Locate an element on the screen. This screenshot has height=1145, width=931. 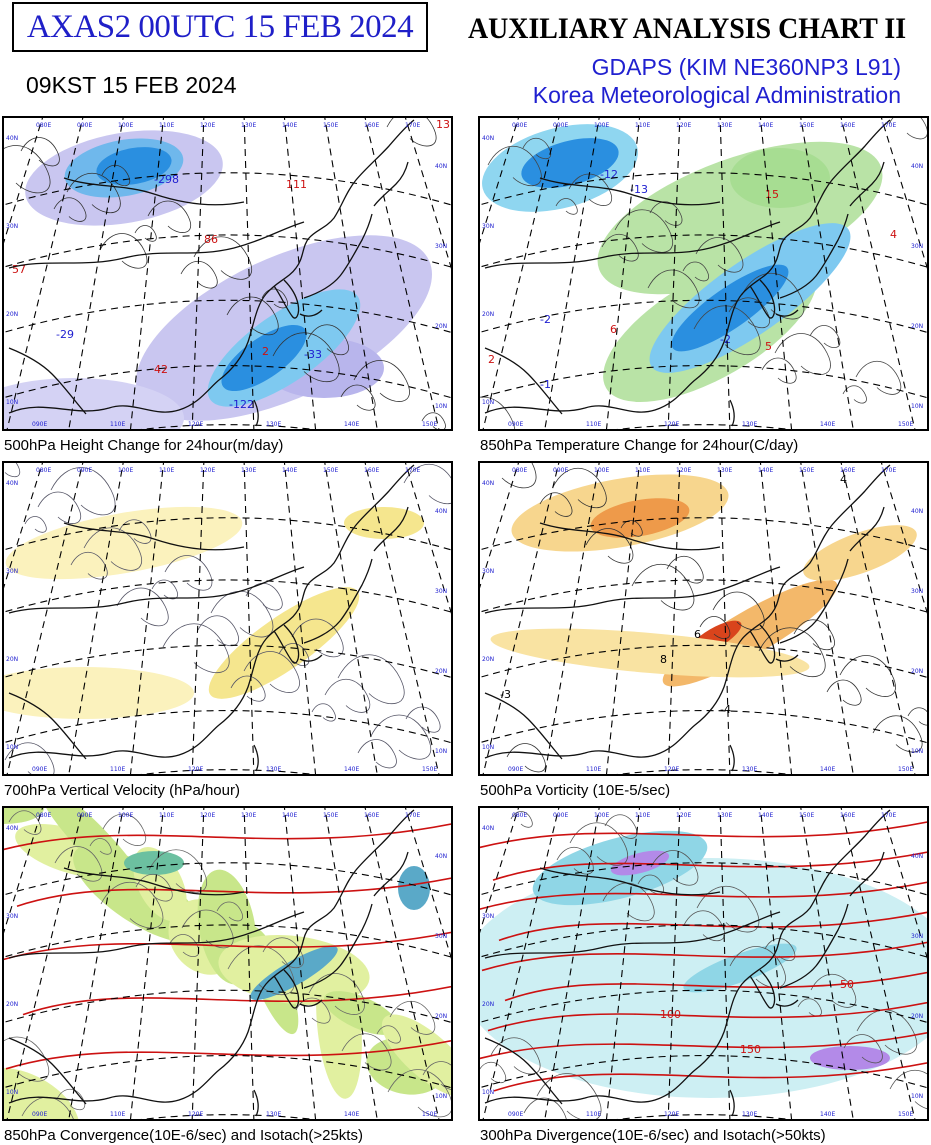
extremum-value-label: -2 is located at coordinates (545, 319).